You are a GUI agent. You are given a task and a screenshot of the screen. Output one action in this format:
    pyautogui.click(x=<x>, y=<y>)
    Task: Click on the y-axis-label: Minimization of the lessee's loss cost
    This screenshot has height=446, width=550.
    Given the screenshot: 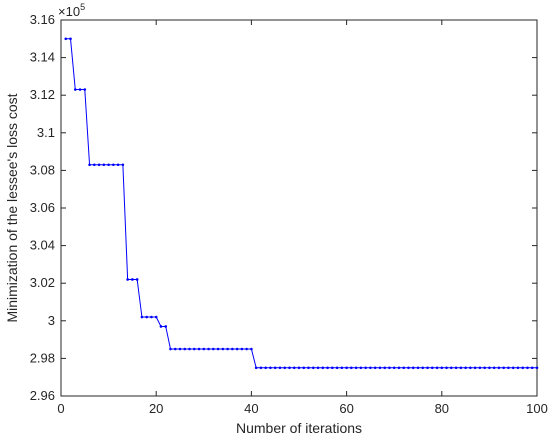 What is the action you would take?
    pyautogui.click(x=12, y=207)
    